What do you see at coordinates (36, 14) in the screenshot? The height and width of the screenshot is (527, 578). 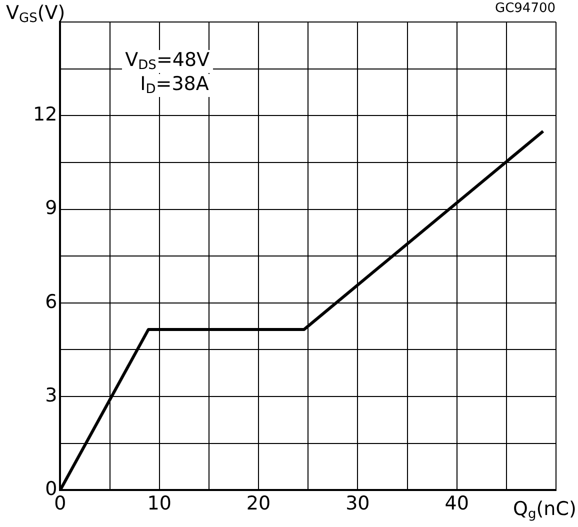 I see `y-axis-title: V$_{GS}$(V)` at bounding box center [36, 14].